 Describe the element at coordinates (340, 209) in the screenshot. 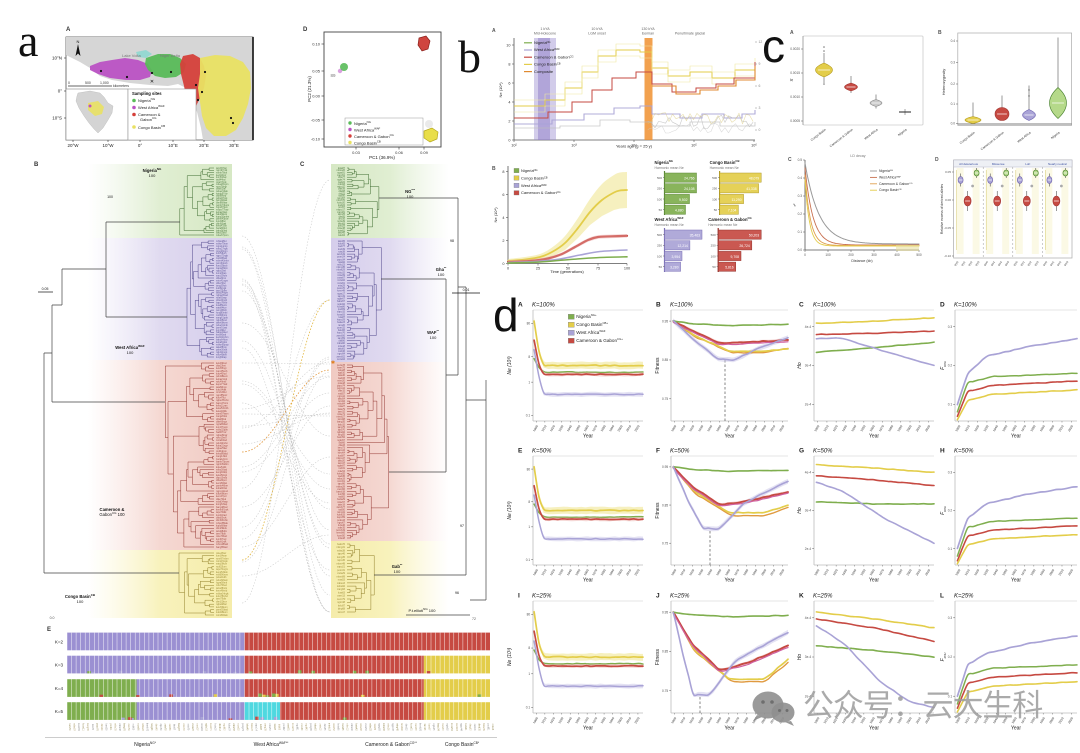

I see `svg-text: mbpo17` at that location.